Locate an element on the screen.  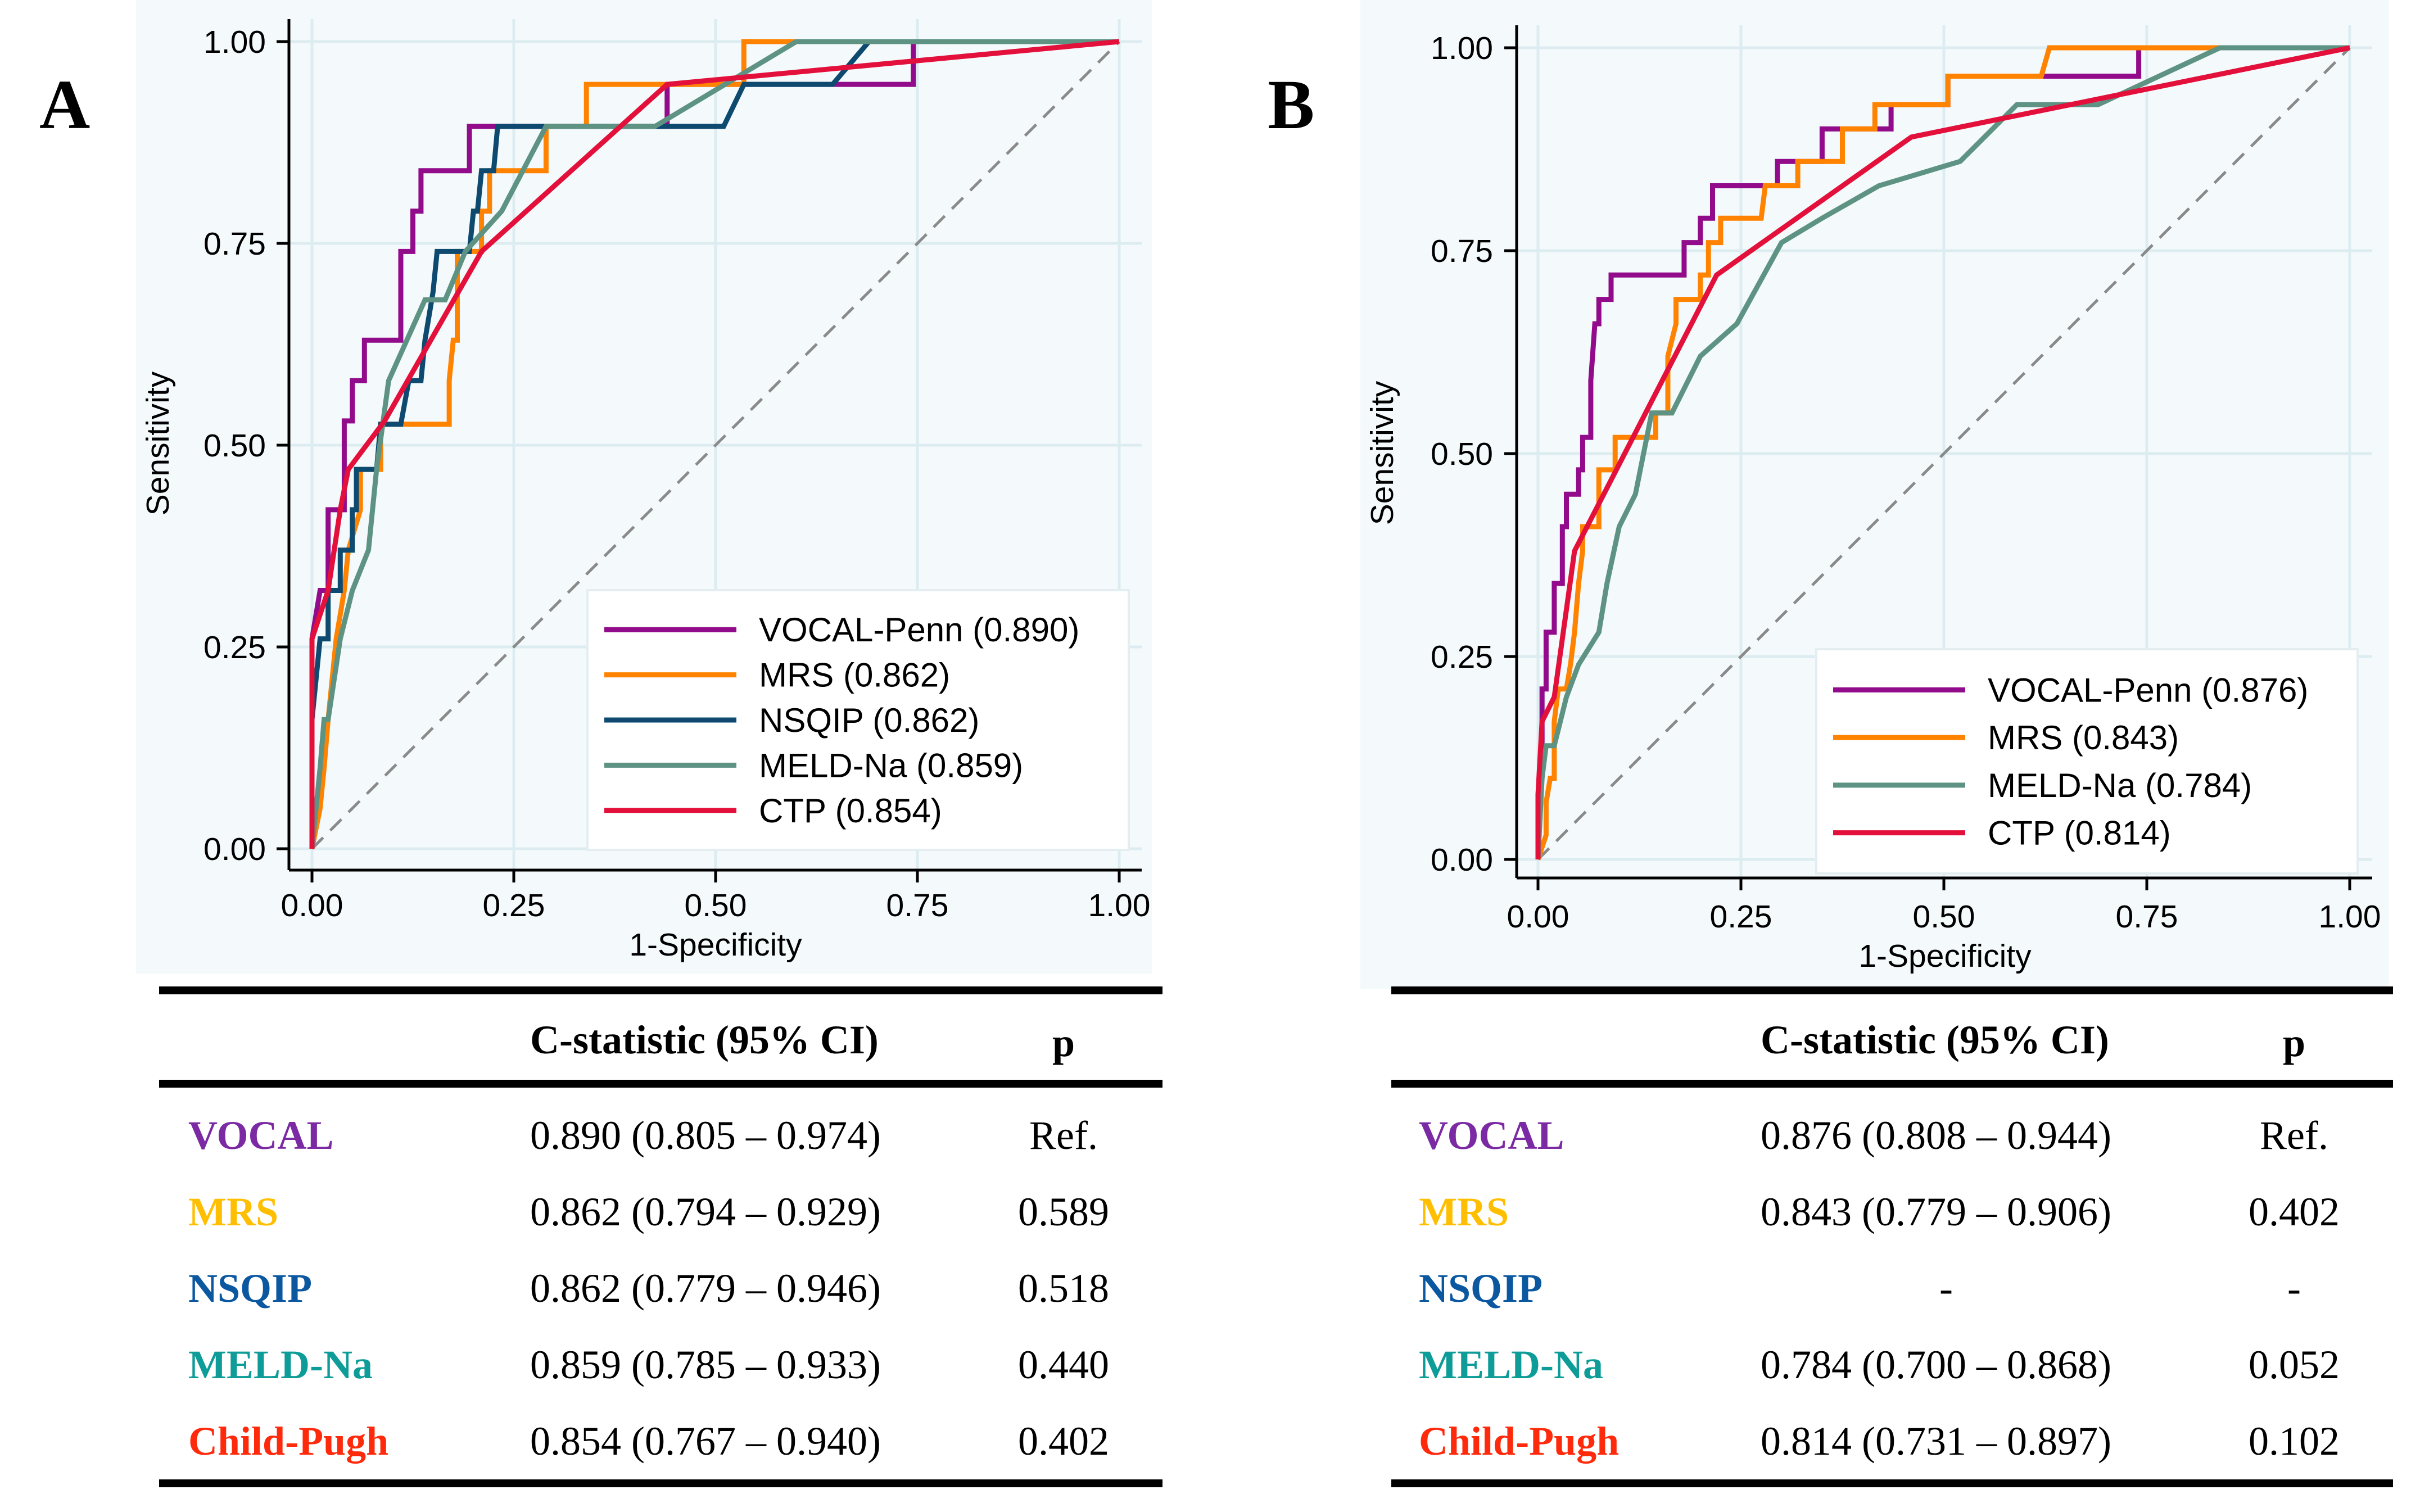
row-c-statistic: 0.890 (0.805 – 0.974) is located at coordinates (706, 1135).